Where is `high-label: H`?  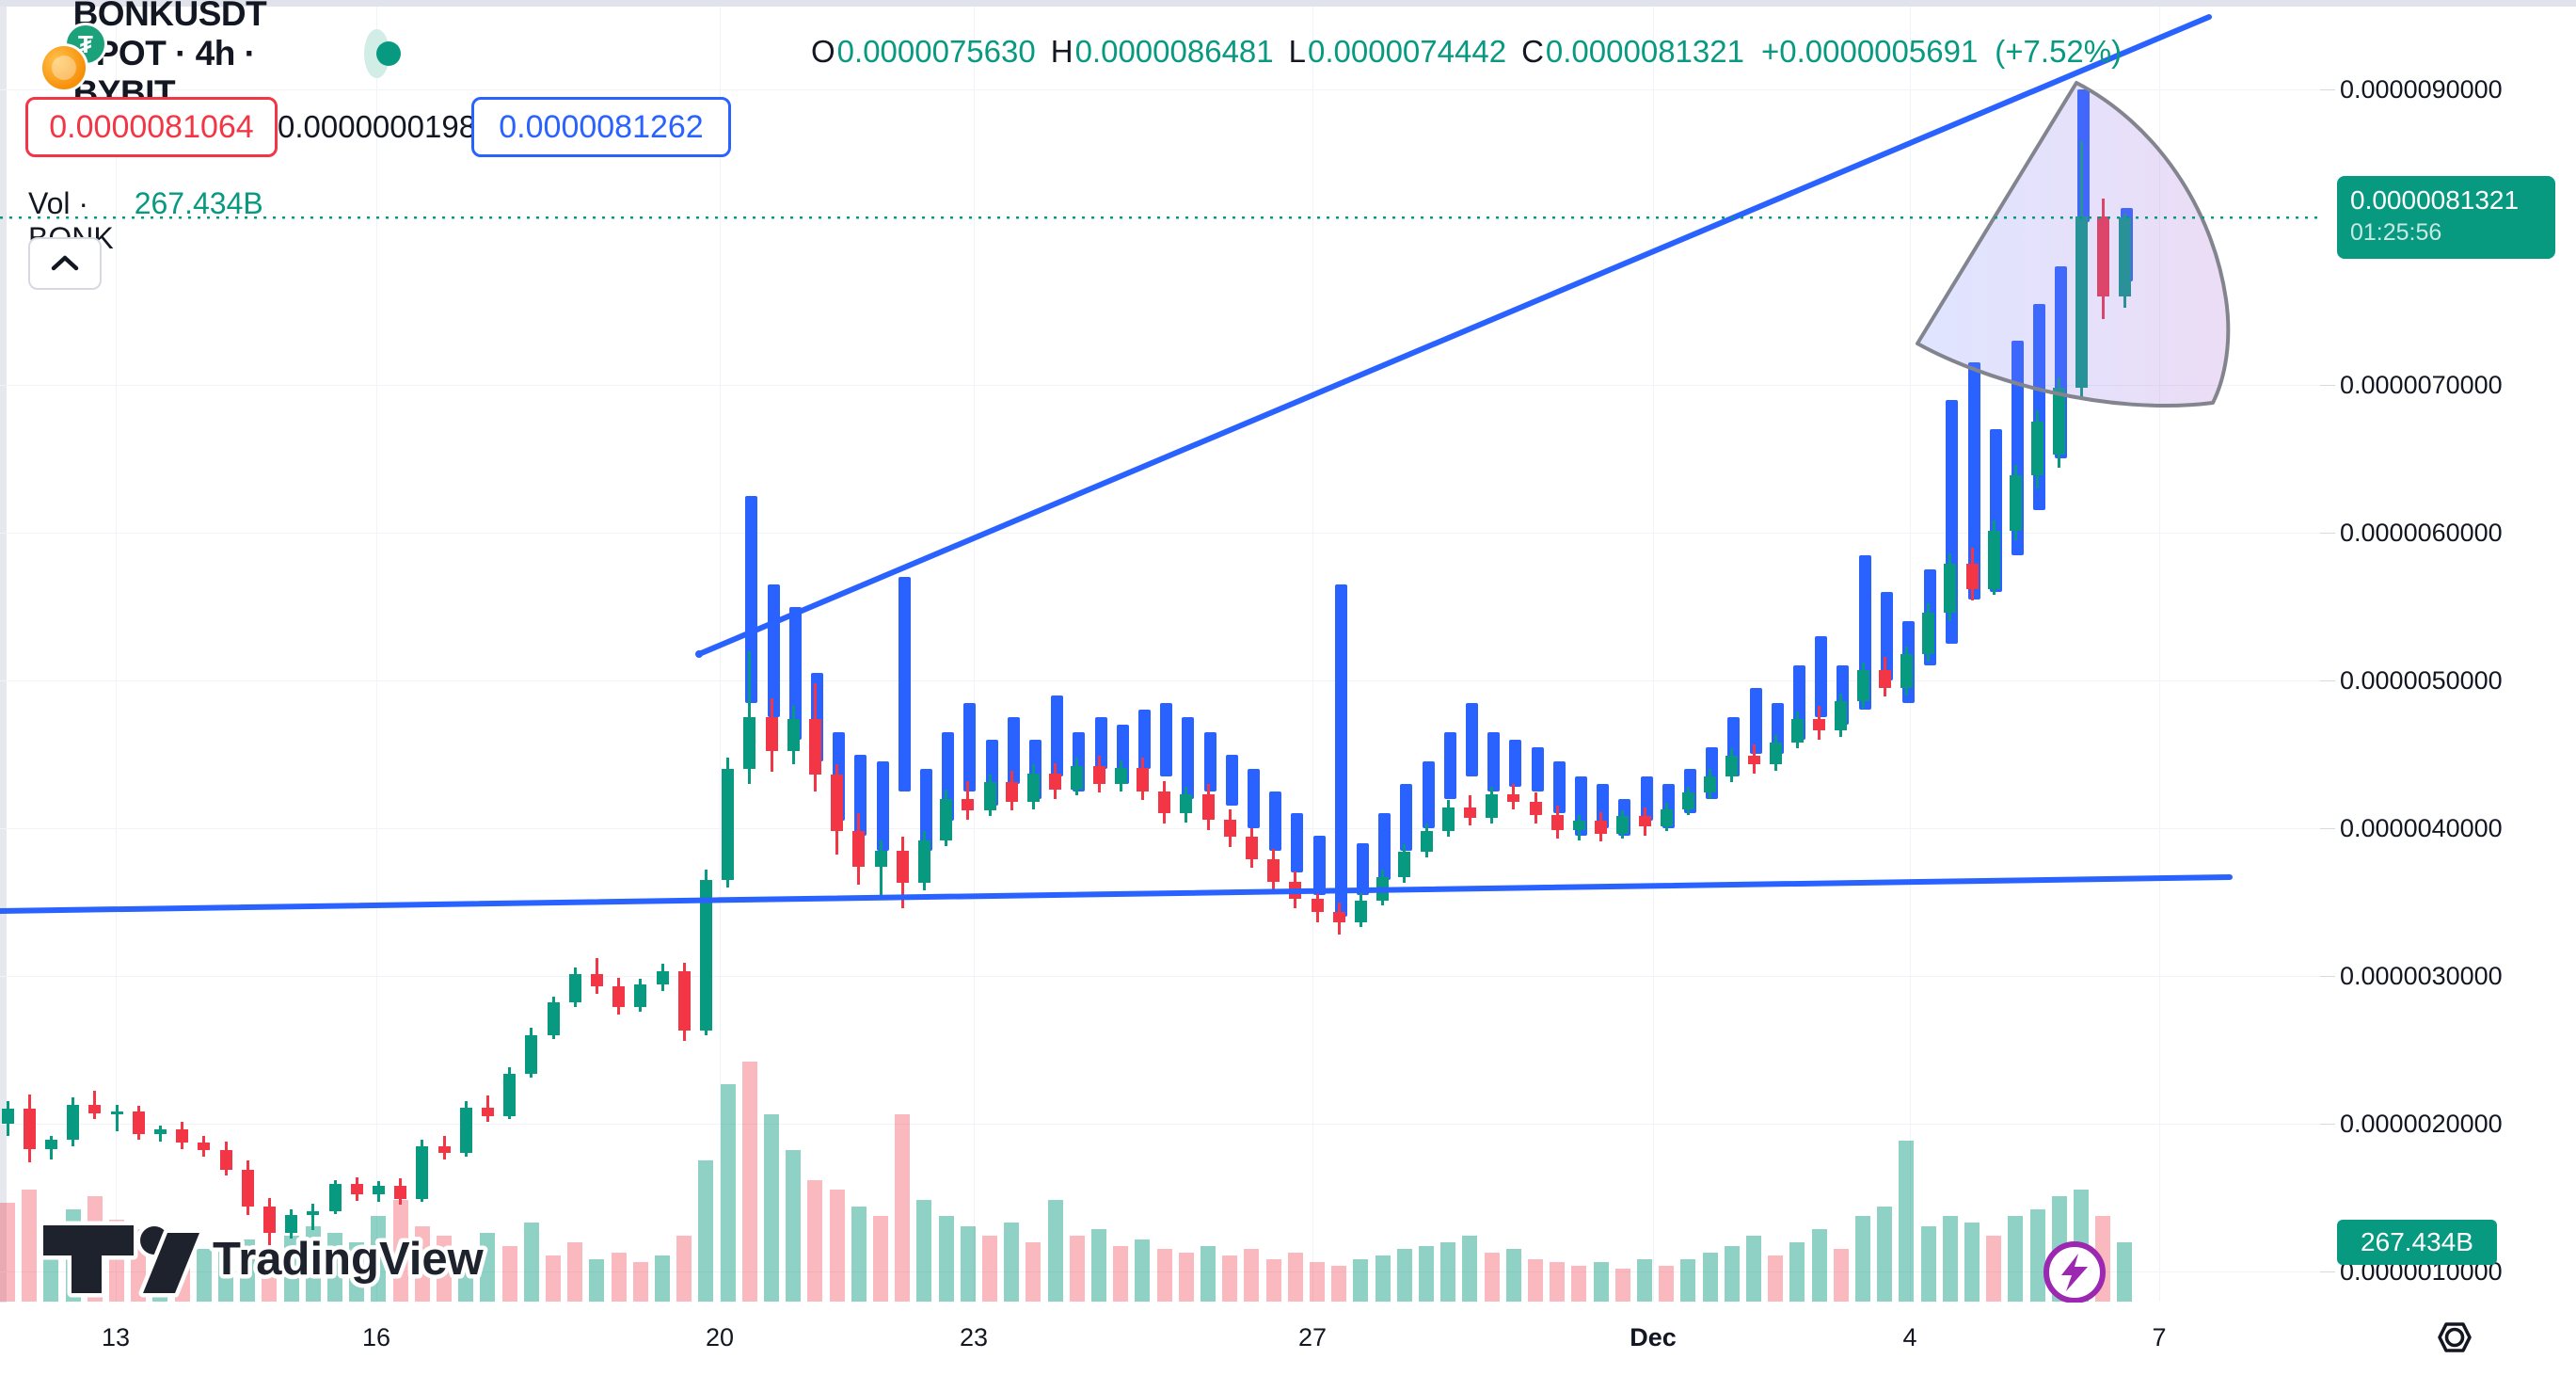 high-label: H is located at coordinates (1061, 52).